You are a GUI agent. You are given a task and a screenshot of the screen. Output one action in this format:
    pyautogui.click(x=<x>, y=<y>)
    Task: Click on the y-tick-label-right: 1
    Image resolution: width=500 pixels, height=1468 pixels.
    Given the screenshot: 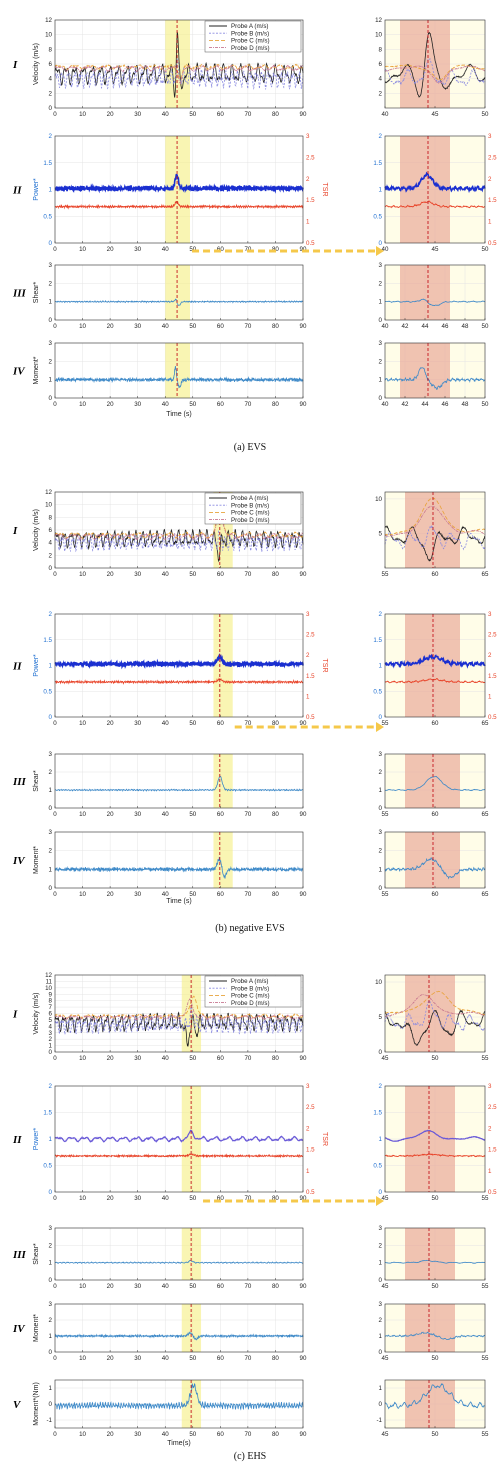 What is the action you would take?
    pyautogui.click(x=490, y=1171)
    